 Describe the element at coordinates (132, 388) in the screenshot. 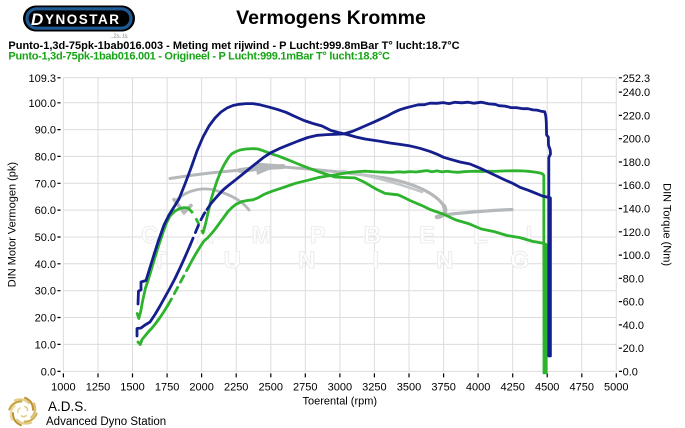

I see `svg-text: 1500` at that location.